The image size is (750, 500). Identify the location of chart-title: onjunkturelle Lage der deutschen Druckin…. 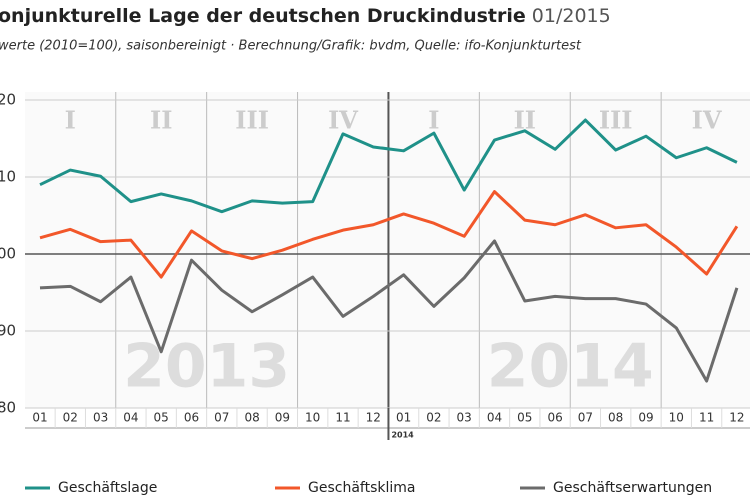
(305, 16).